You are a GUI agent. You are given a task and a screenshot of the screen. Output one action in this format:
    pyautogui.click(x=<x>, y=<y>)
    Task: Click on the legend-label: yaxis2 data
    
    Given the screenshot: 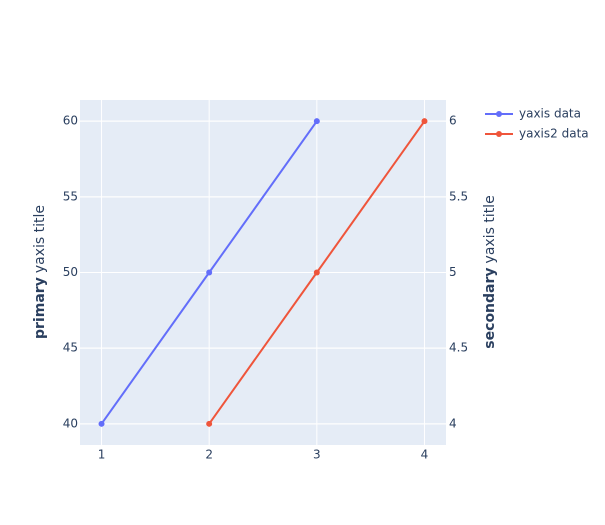 What is the action you would take?
    pyautogui.click(x=554, y=134)
    